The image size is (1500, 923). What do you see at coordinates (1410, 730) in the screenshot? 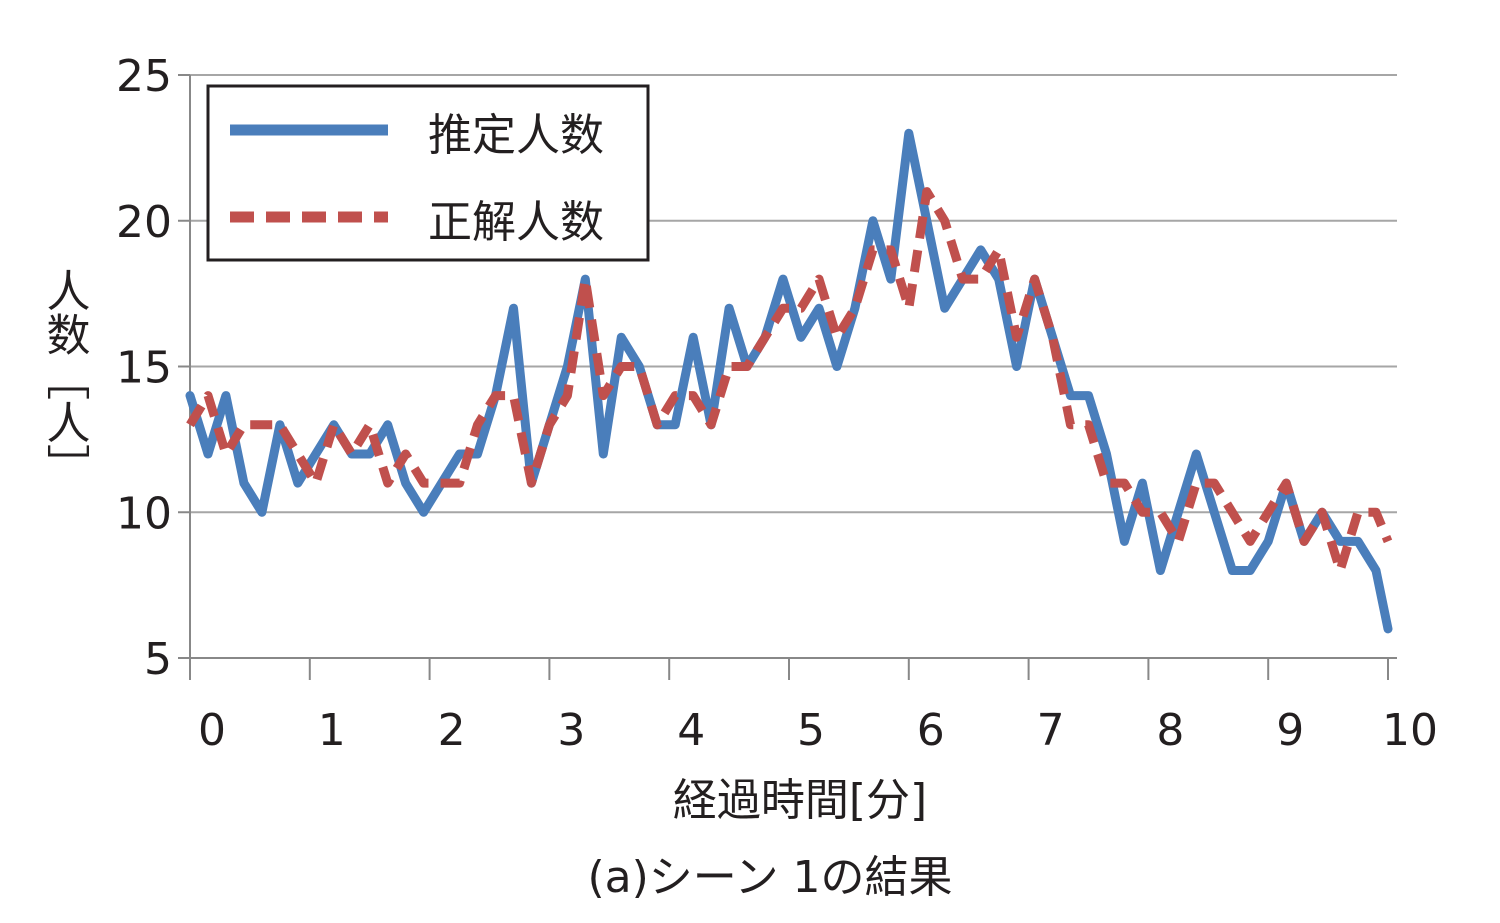
I see `x-tick-label: 10` at bounding box center [1410, 730].